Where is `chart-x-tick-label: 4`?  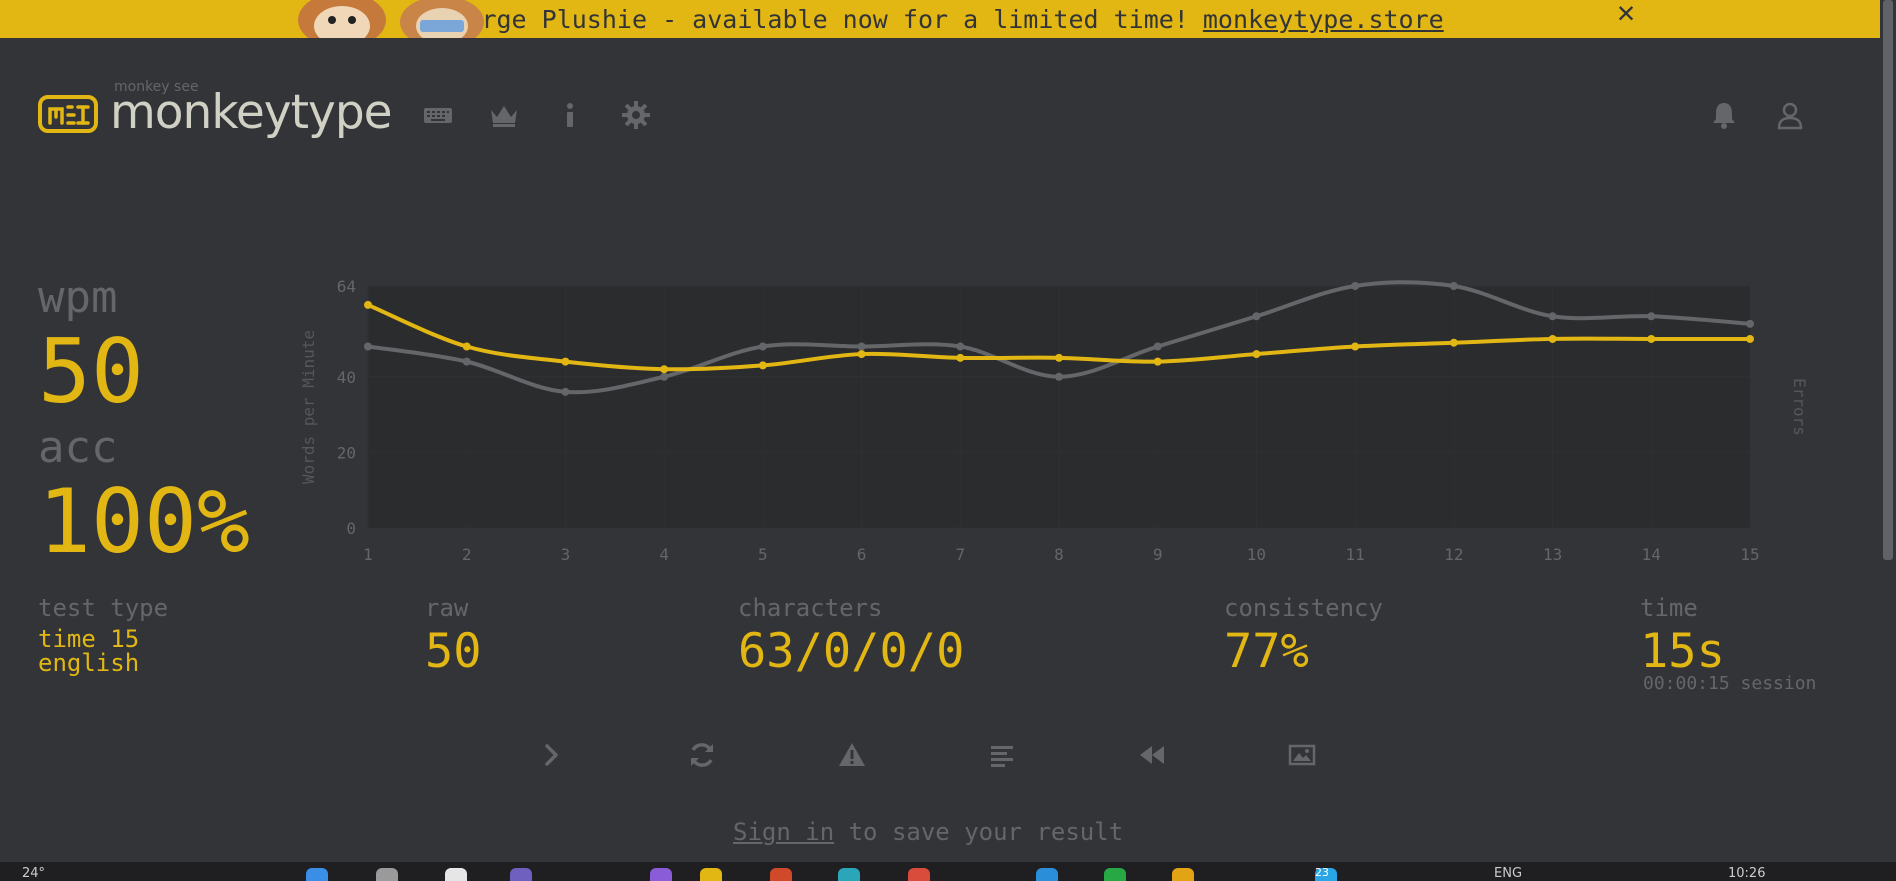
chart-x-tick-label: 4 is located at coordinates (664, 554).